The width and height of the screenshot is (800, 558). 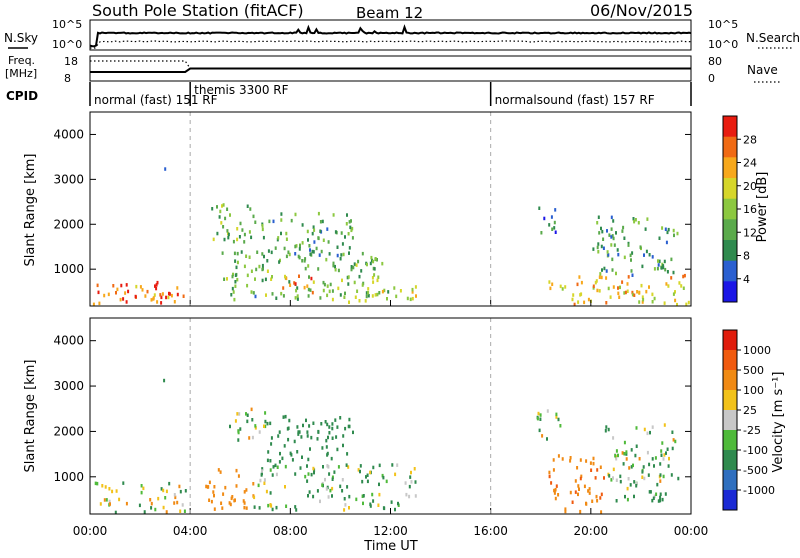 What do you see at coordinates (723, 44) in the screenshot?
I see `nsearch-tick-bottom: 10^0` at bounding box center [723, 44].